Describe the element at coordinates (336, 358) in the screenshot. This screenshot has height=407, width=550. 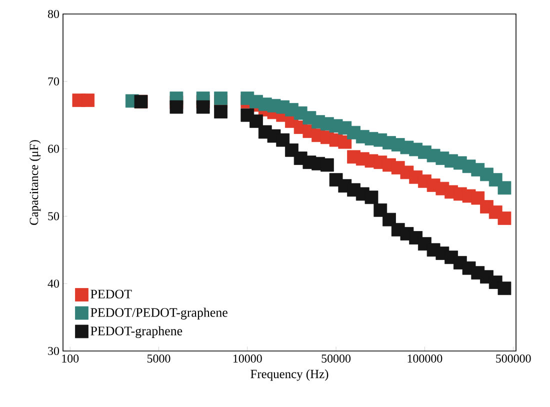
I see `x-tick-label: 50000` at that location.